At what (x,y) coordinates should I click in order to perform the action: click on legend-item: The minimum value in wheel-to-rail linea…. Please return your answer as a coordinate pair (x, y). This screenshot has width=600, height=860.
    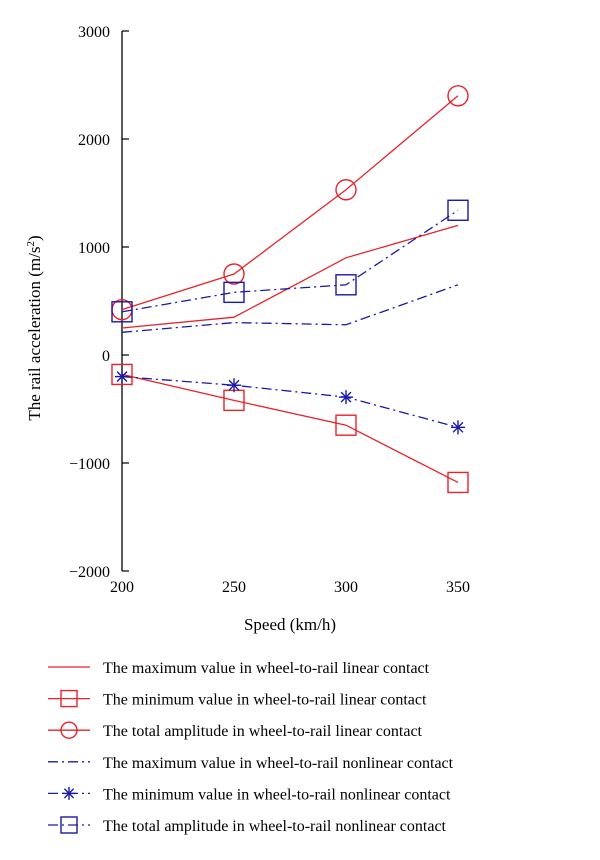
    Looking at the image, I should click on (237, 699).